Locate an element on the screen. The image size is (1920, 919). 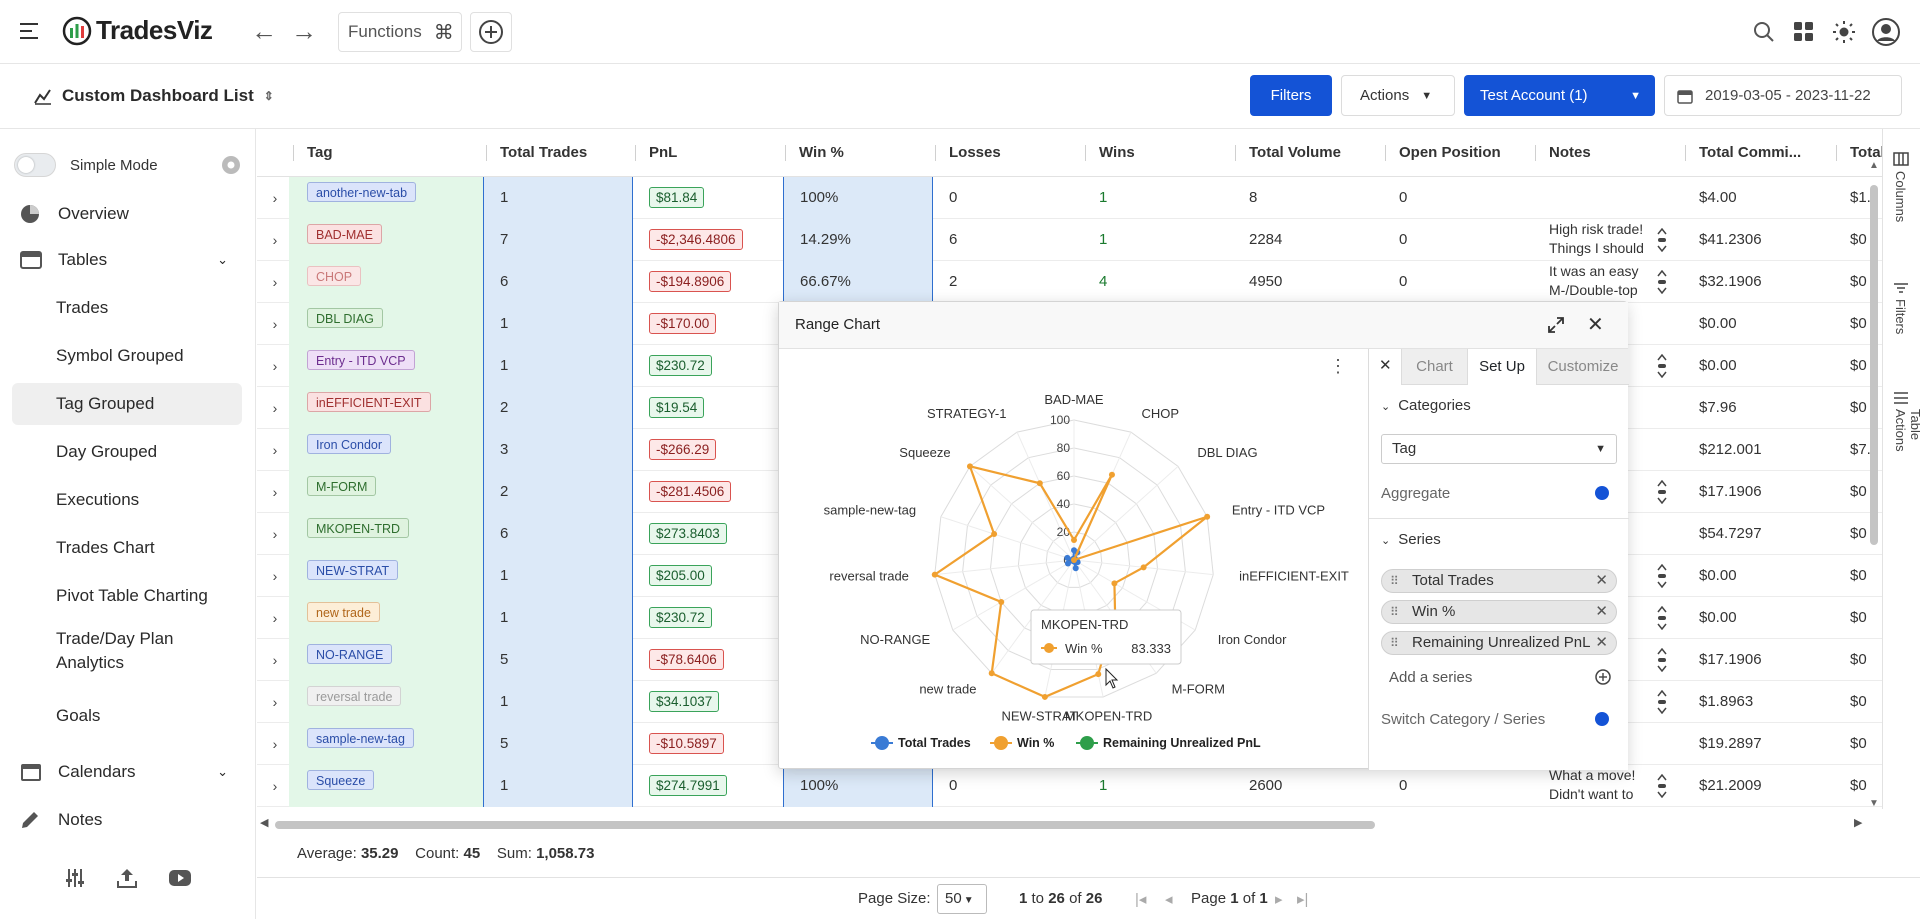
sidebar-item-tables: Tables ⌄ is located at coordinates (127, 260).